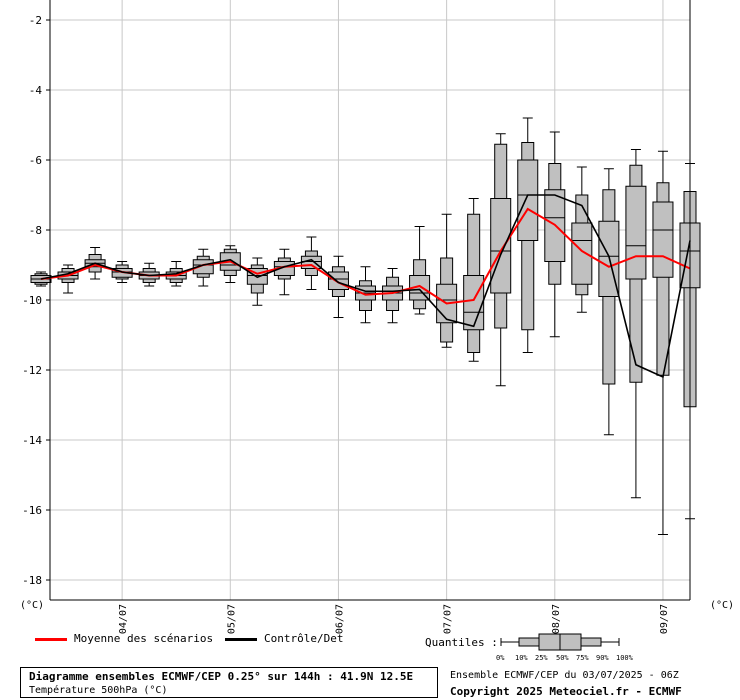  What do you see at coordinates (461, 642) in the screenshot?
I see `quantiles-label: Quantiles :` at bounding box center [461, 642].